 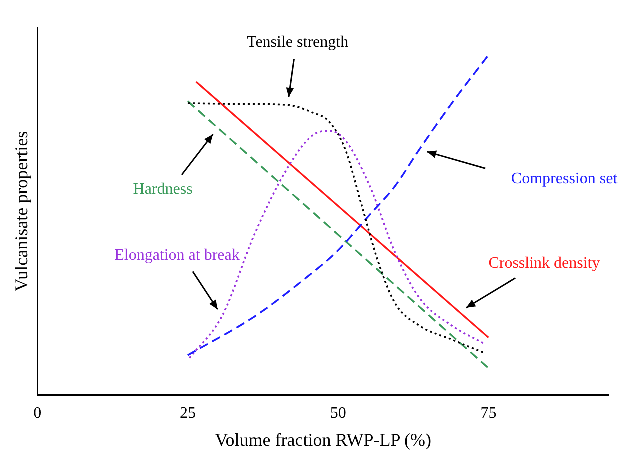 I want to click on x-tick-label: 50, so click(x=338, y=413).